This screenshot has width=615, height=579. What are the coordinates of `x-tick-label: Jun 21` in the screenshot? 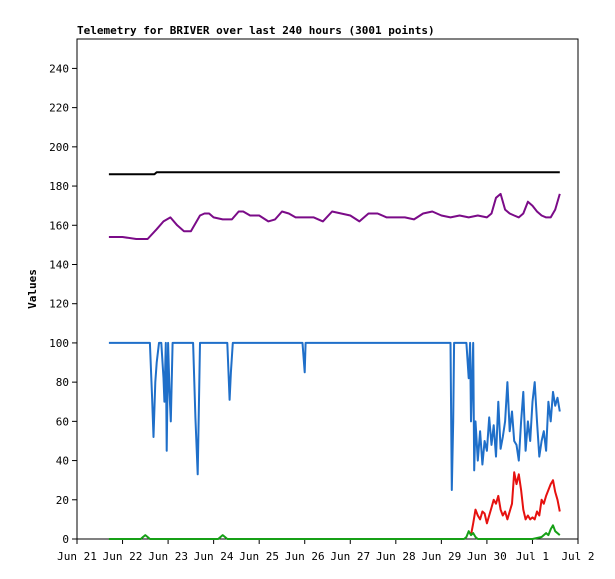 It's located at (77, 556).